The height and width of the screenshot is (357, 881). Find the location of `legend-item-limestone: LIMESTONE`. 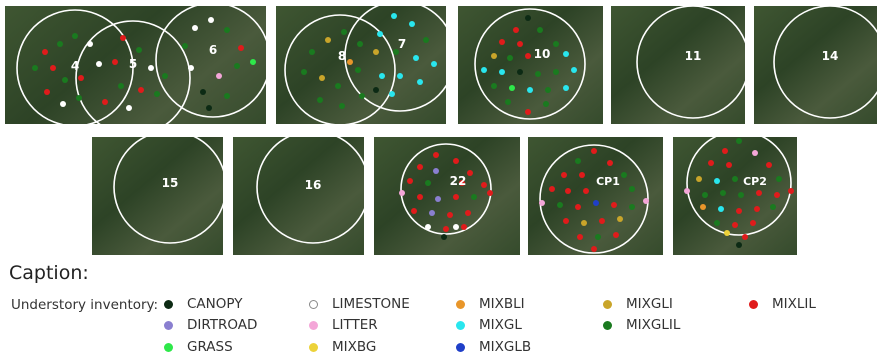

legend-item-limestone: LIMESTONE is located at coordinates (359, 304).